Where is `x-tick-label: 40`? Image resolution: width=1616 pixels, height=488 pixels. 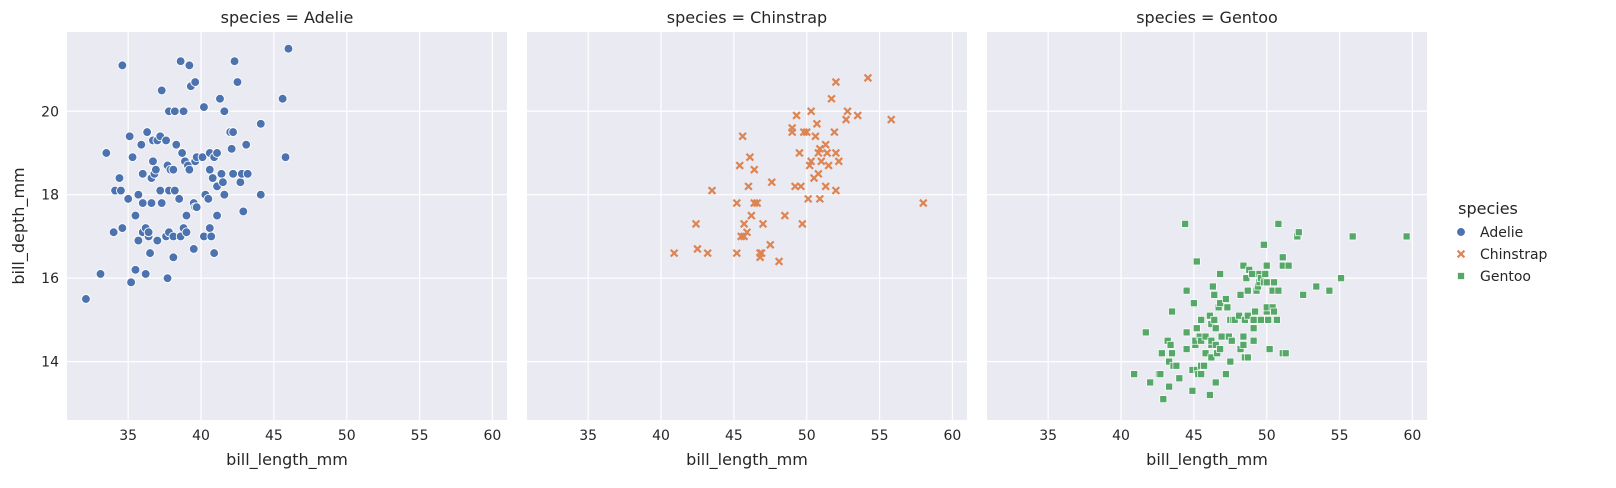
x-tick-label: 40 is located at coordinates (1121, 436).